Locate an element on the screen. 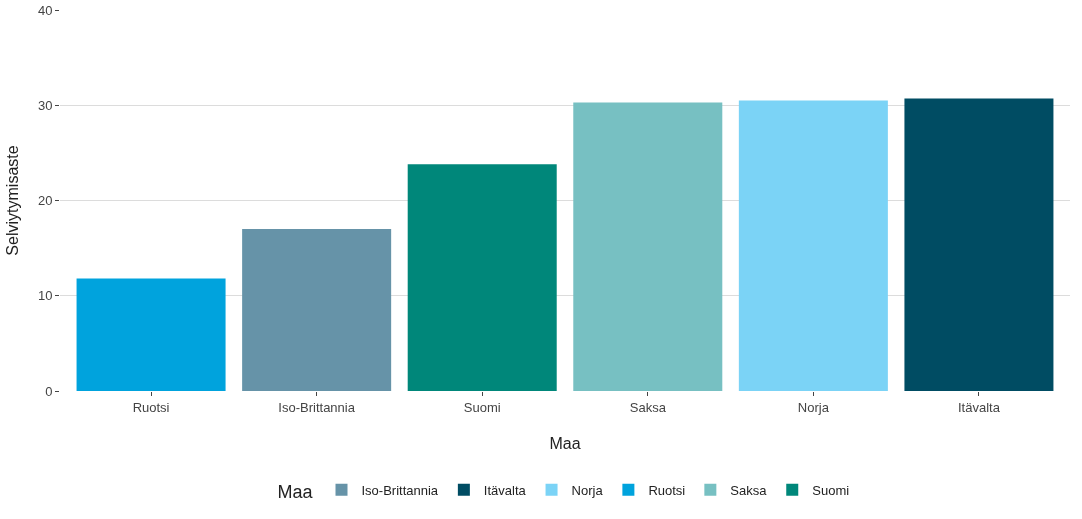 This screenshot has width=1082, height=519. x-axis-title: Maa is located at coordinates (565, 443).